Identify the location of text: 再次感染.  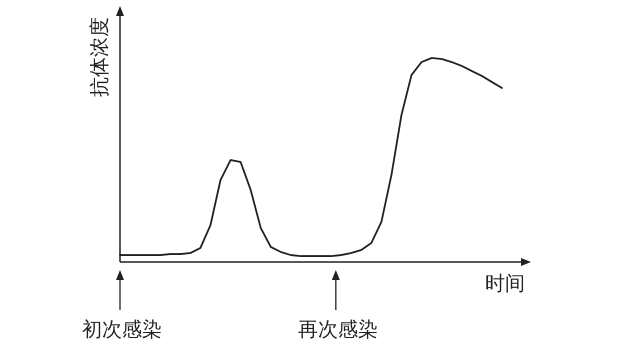
(338, 330).